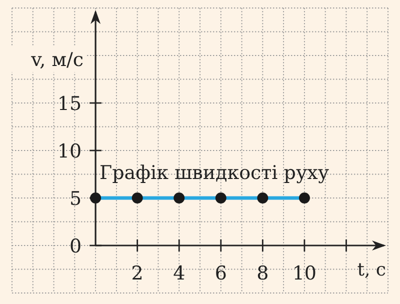  What do you see at coordinates (215, 173) in the screenshot?
I see `annotation: Графік швидкості руху` at bounding box center [215, 173].